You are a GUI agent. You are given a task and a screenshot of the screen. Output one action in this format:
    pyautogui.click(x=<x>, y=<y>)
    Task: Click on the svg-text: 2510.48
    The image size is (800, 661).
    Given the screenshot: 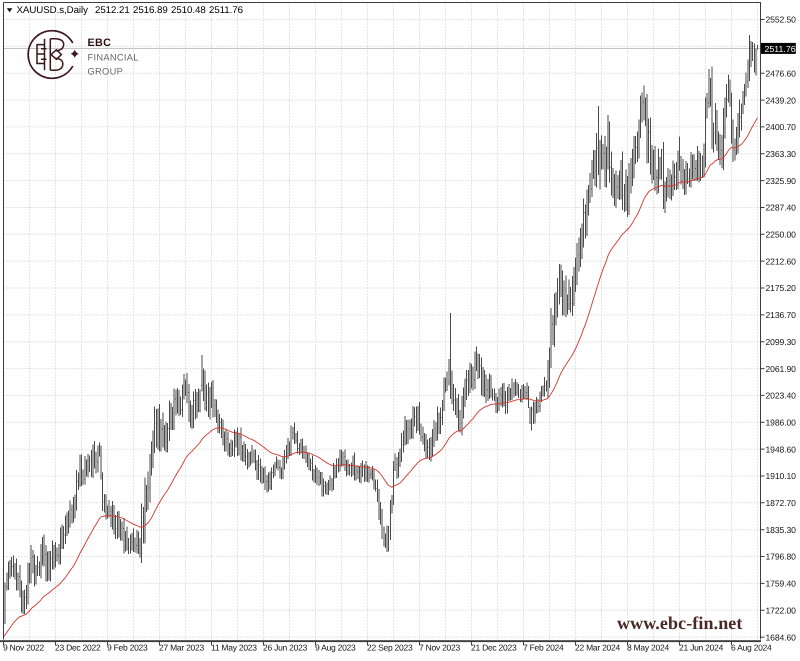 What is the action you would take?
    pyautogui.click(x=188, y=10)
    